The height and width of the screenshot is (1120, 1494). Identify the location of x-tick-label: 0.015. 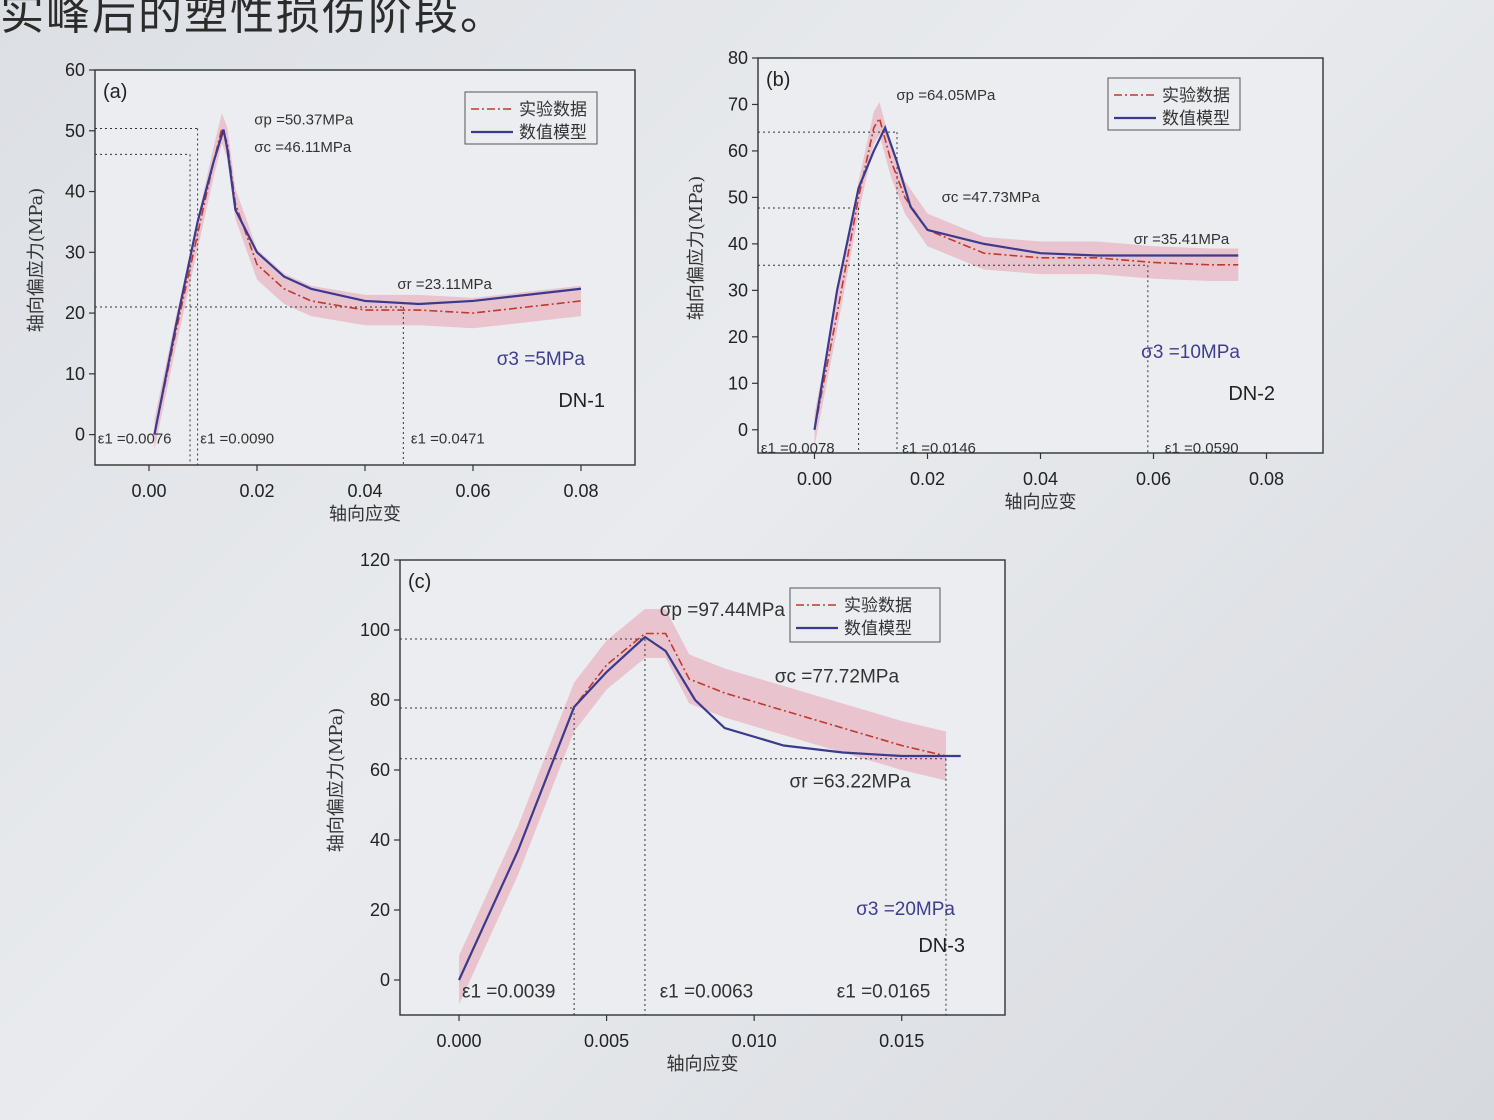
(901, 1041).